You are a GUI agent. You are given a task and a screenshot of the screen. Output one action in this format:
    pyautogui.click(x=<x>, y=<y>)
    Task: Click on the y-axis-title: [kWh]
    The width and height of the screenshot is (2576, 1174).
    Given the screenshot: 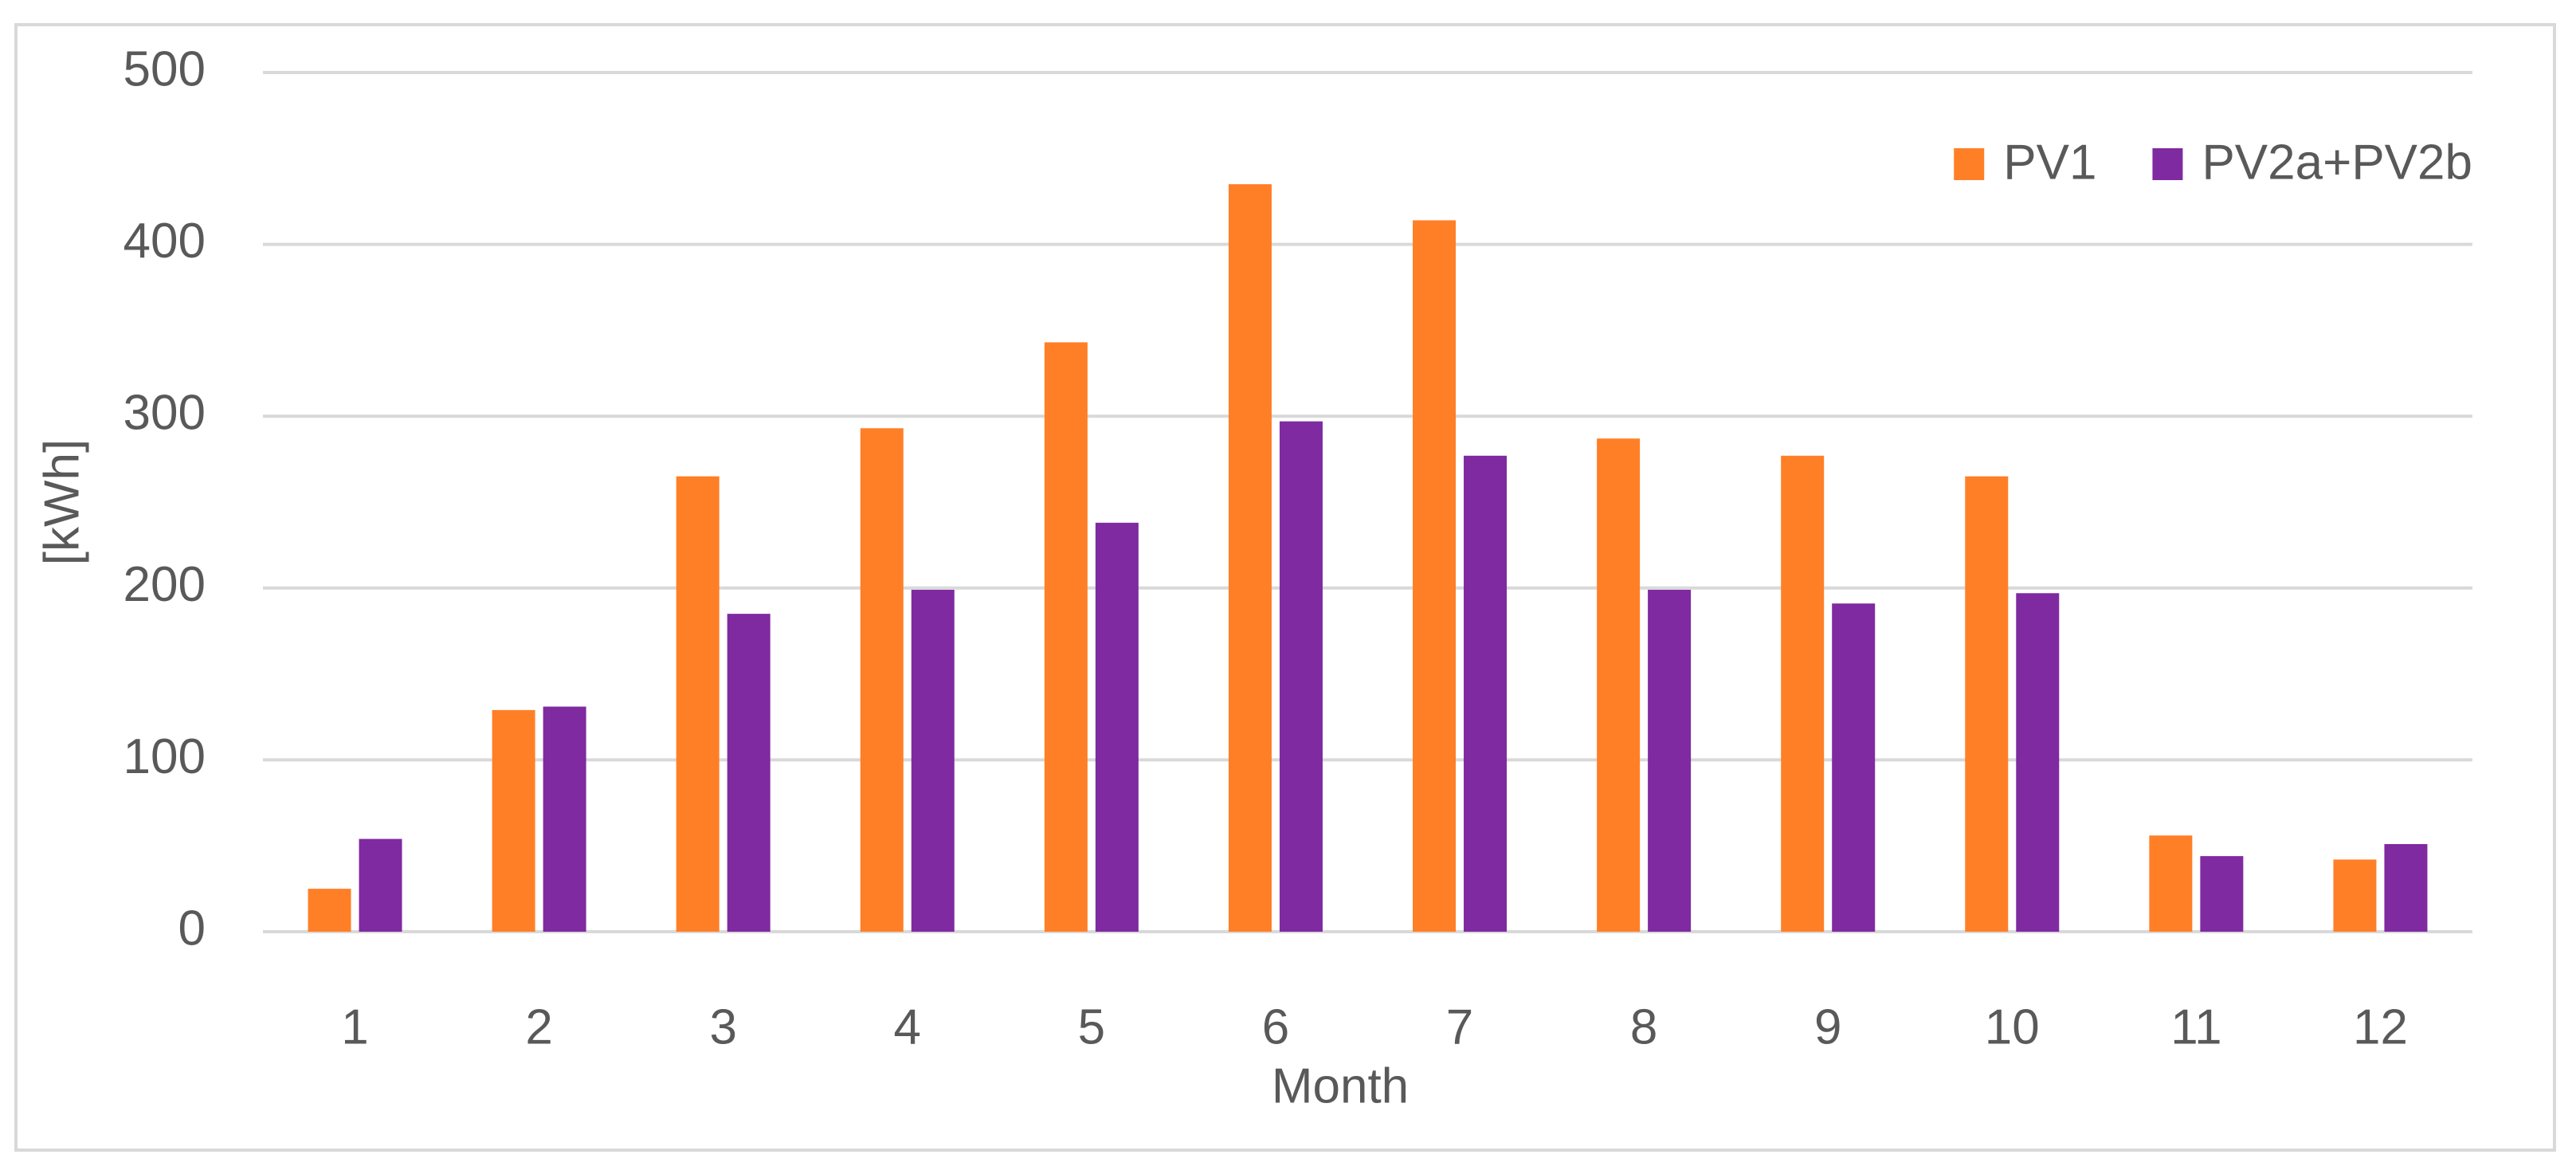 What is the action you would take?
    pyautogui.click(x=62, y=502)
    